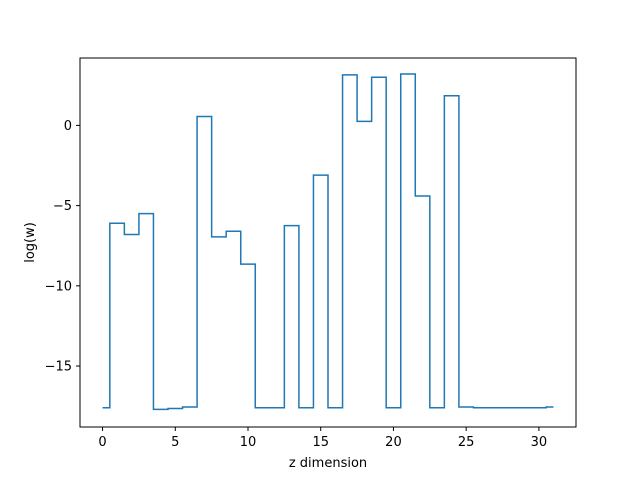  What do you see at coordinates (58, 286) in the screenshot?
I see `y-tick-label: −10` at bounding box center [58, 286].